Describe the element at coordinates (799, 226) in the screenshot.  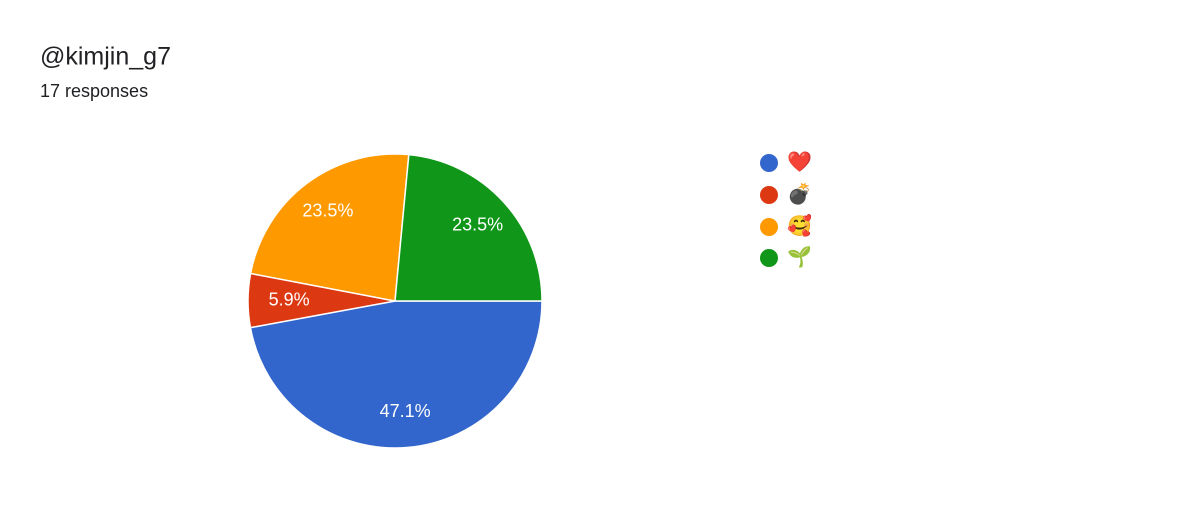
I see `legend-label: 🥰` at that location.